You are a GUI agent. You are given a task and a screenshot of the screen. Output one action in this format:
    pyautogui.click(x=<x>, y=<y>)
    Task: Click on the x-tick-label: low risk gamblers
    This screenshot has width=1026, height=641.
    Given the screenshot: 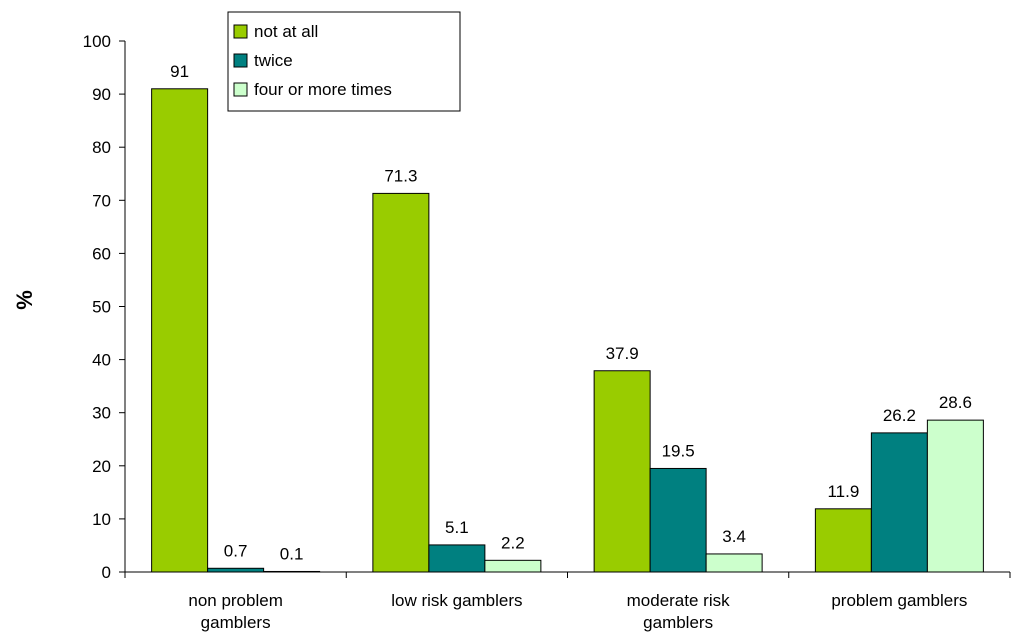 What is the action you would take?
    pyautogui.click(x=456, y=600)
    